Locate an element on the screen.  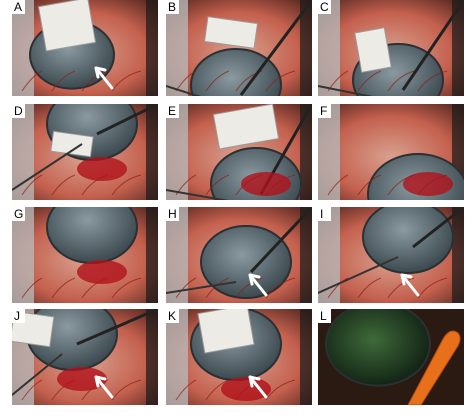
panel-label: J is located at coordinates (17, 316).